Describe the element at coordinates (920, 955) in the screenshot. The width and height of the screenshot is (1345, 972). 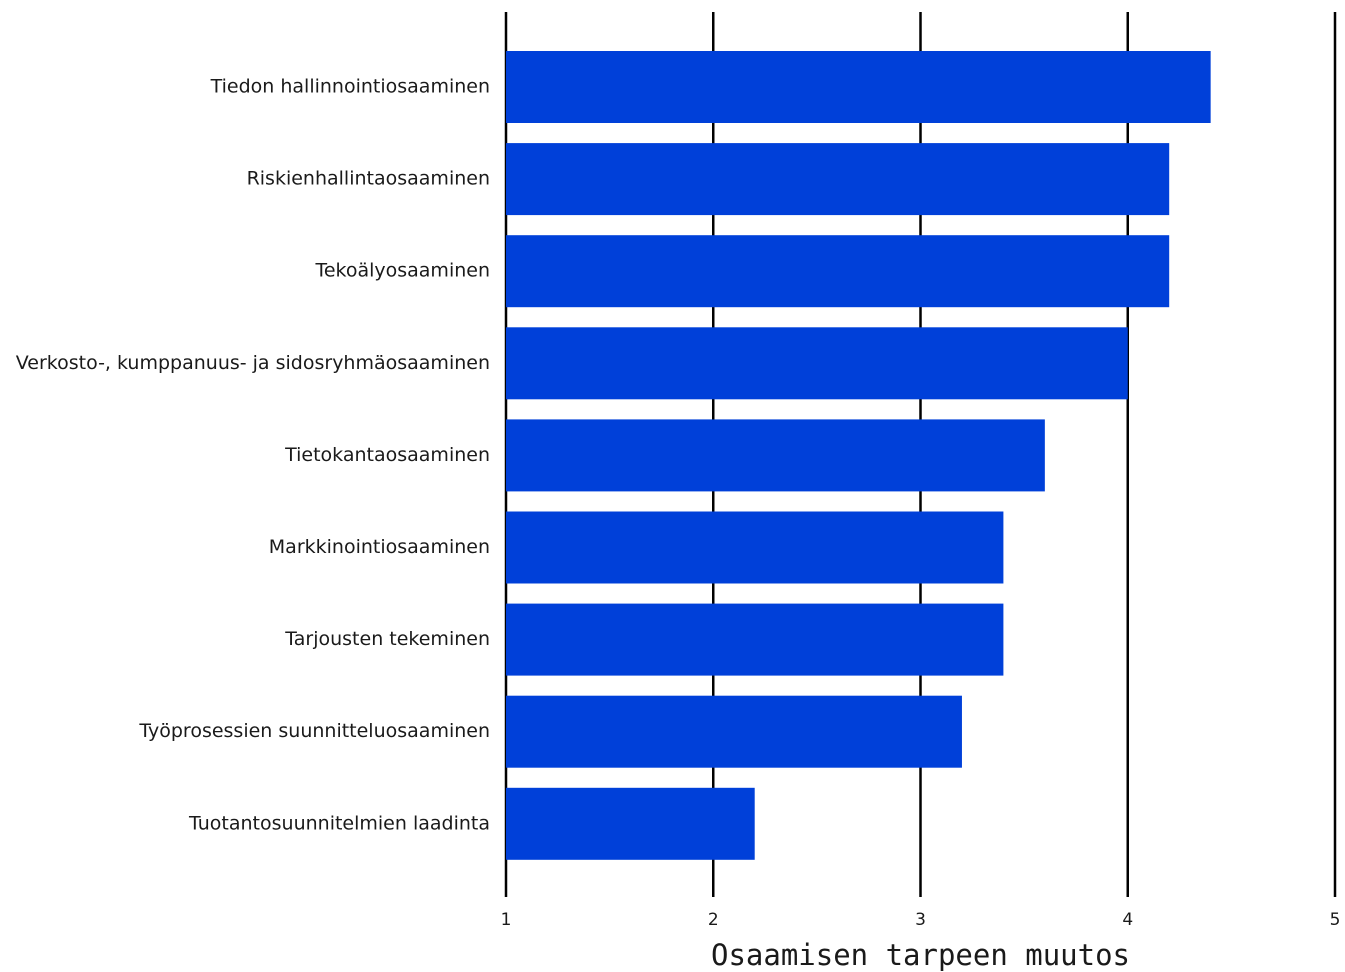
I see `x-axis-title: Osaamisen tarpeen muutos` at that location.